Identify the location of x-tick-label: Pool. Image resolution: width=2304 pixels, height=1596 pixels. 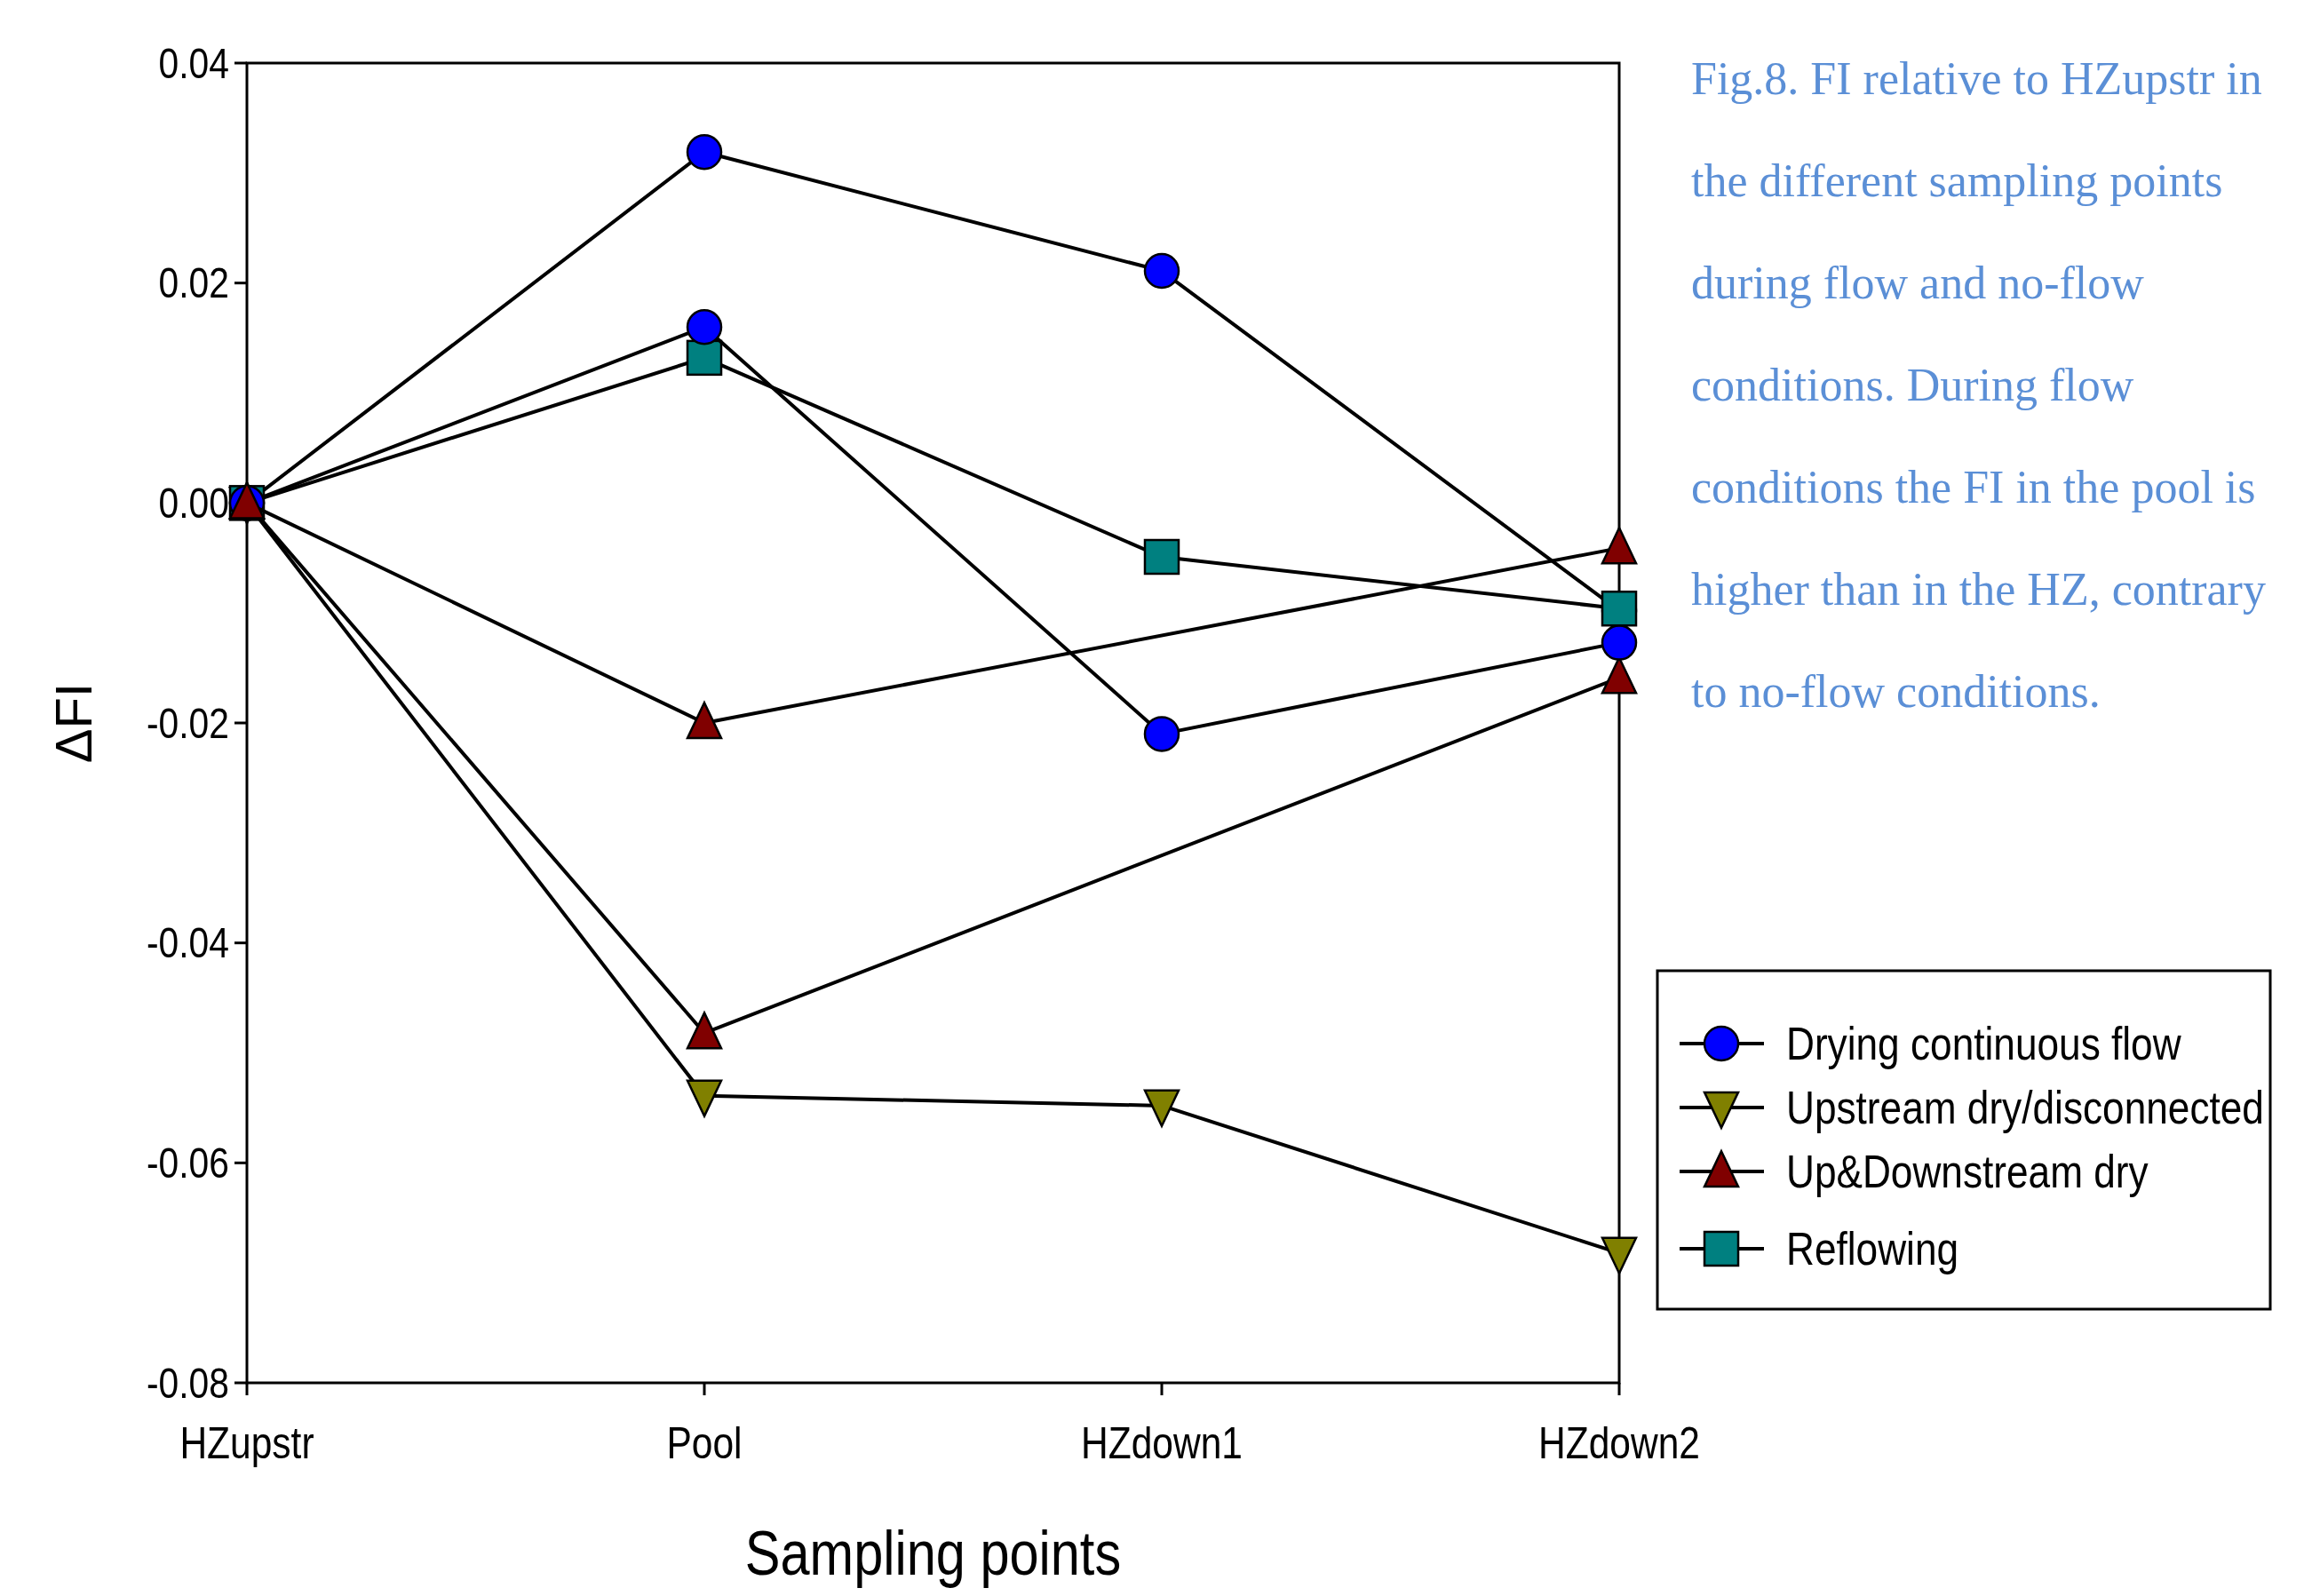
(704, 1442).